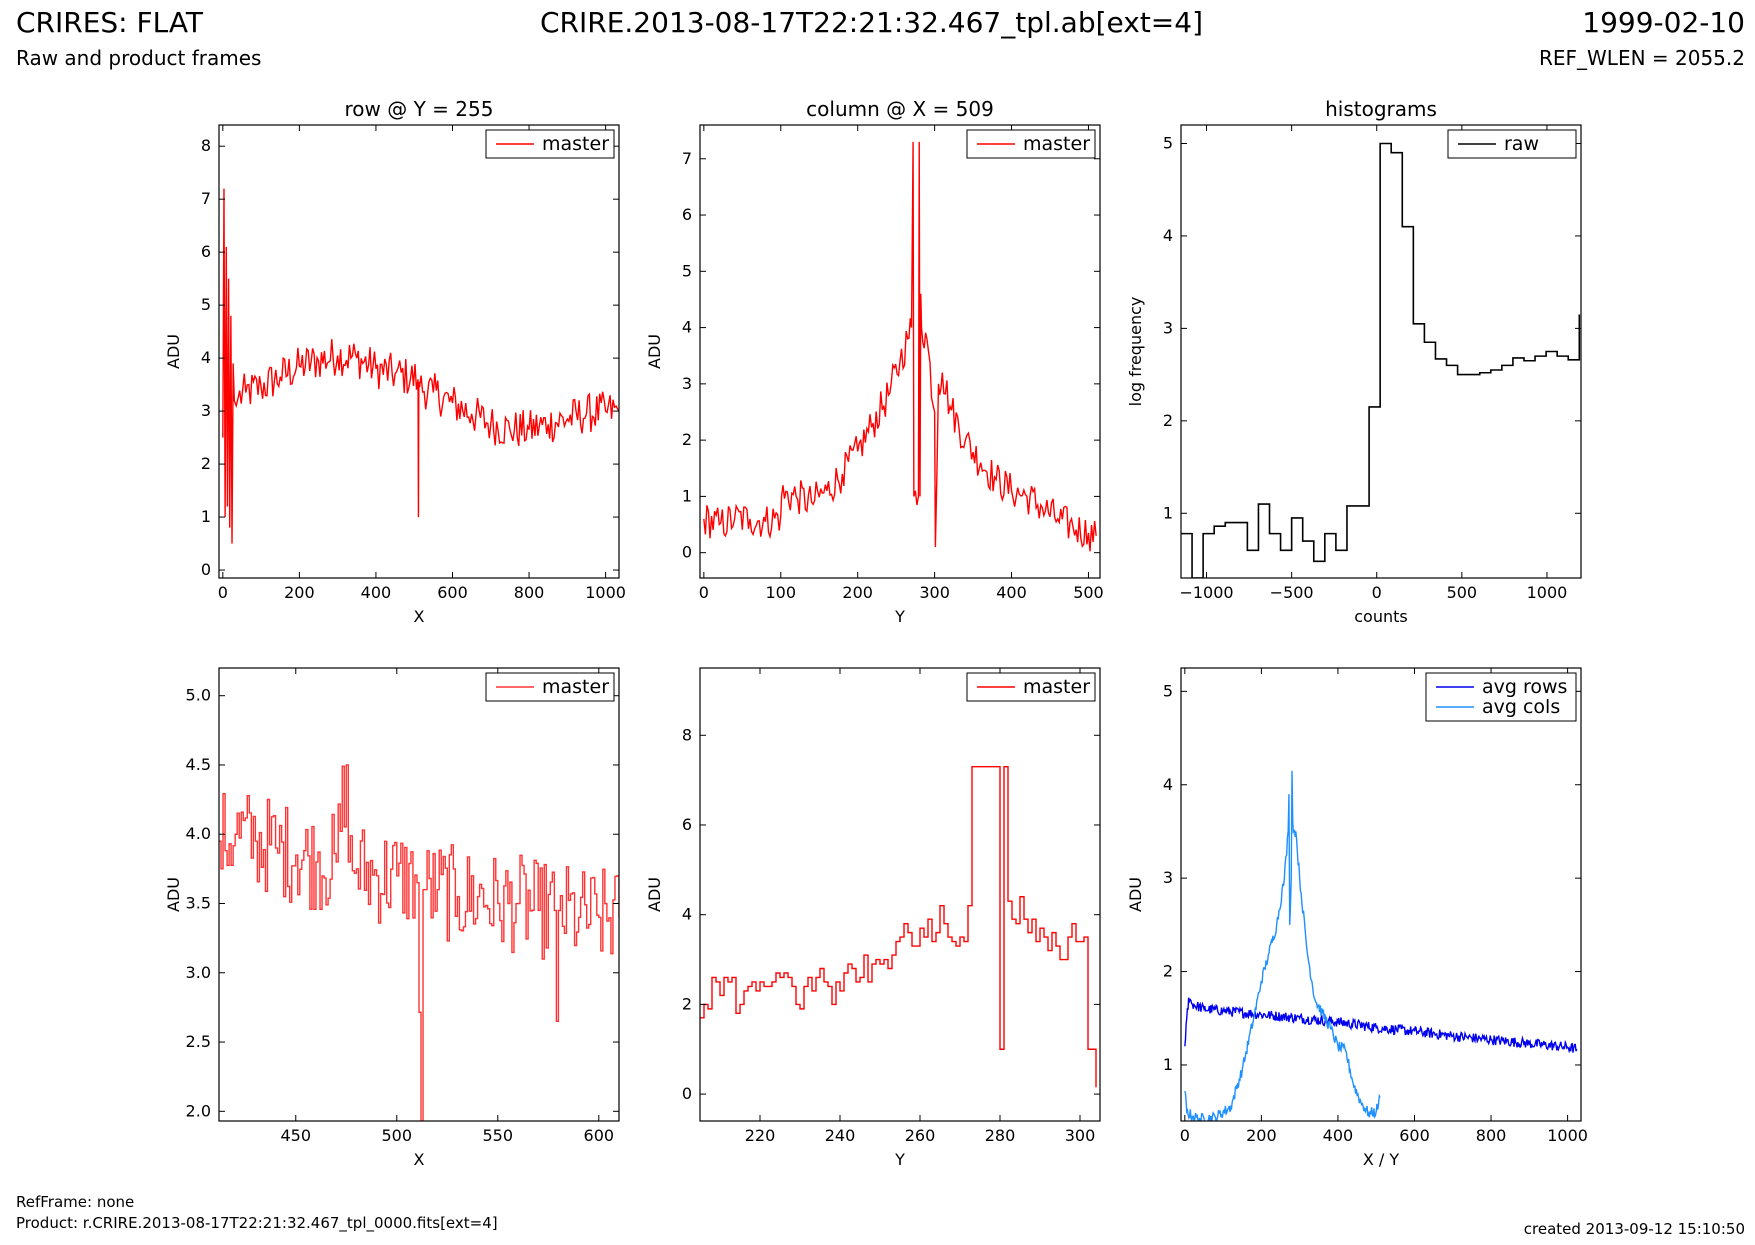 Image resolution: width=1755 pixels, height=1245 pixels. I want to click on y-tick-label: 5.0, so click(198, 695).